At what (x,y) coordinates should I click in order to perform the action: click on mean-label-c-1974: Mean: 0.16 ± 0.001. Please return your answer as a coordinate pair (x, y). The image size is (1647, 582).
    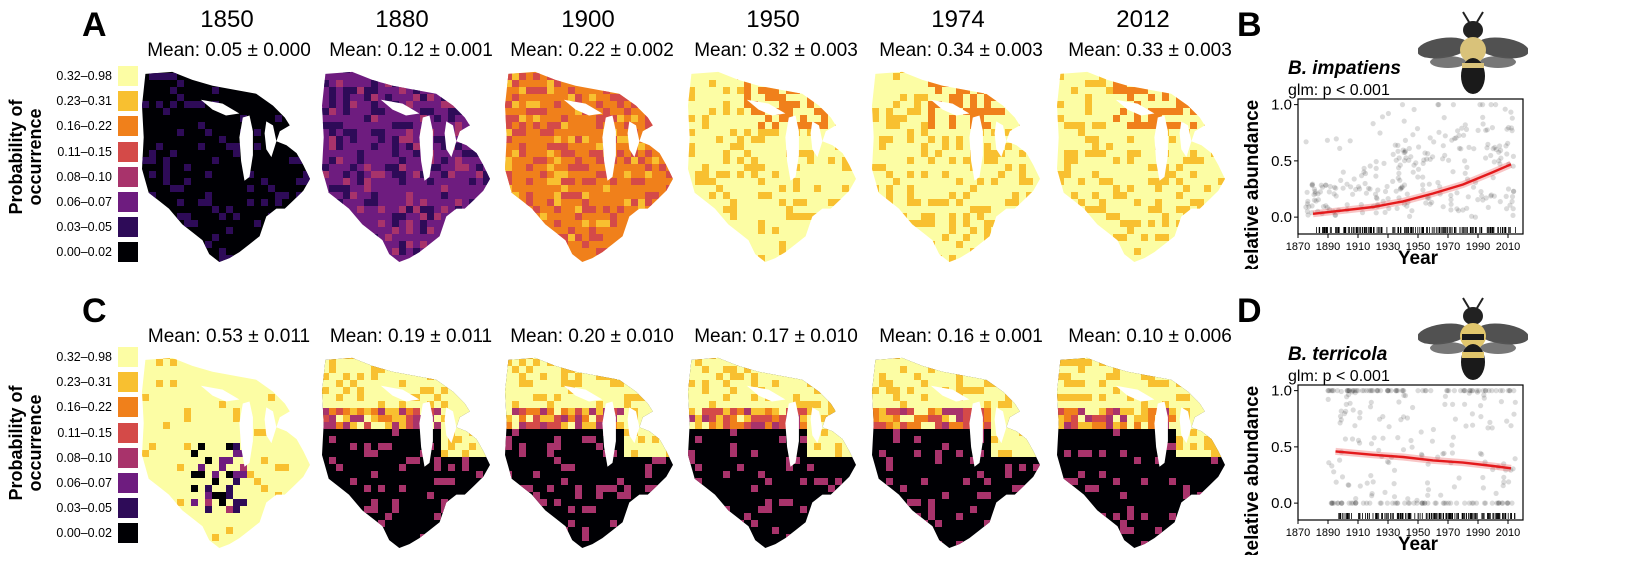
    Looking at the image, I should click on (961, 336).